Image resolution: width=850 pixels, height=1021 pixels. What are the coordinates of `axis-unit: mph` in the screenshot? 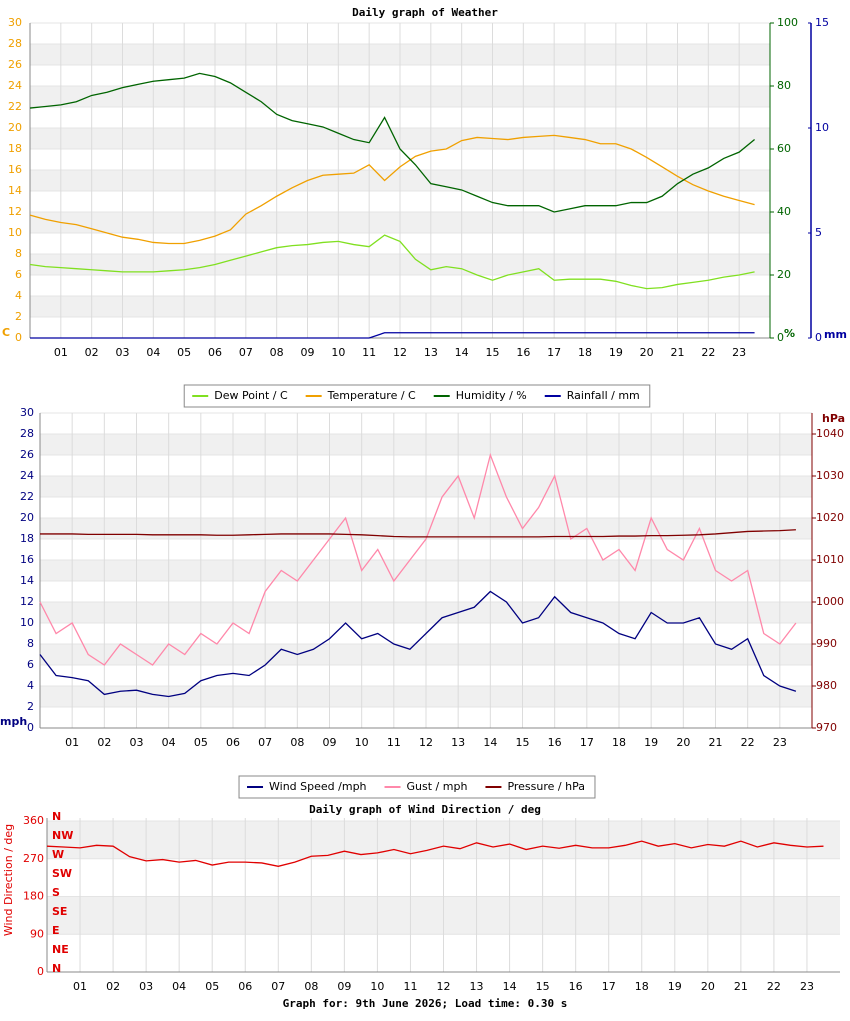 It's located at (13, 721).